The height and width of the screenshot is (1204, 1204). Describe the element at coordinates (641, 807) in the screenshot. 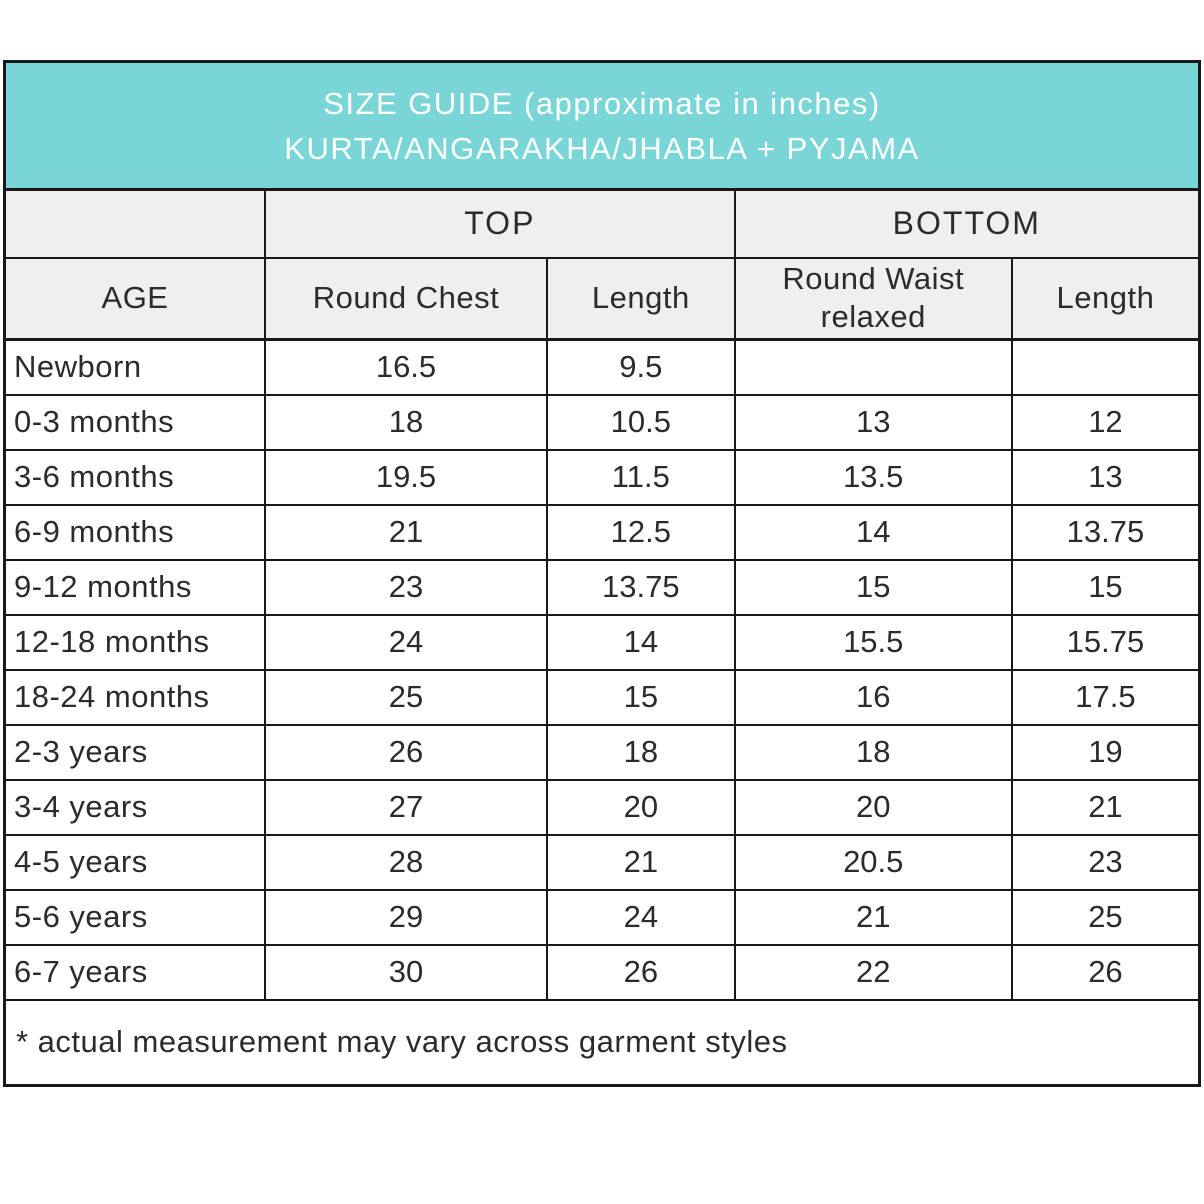

I see `top-length-cell: 20` at that location.